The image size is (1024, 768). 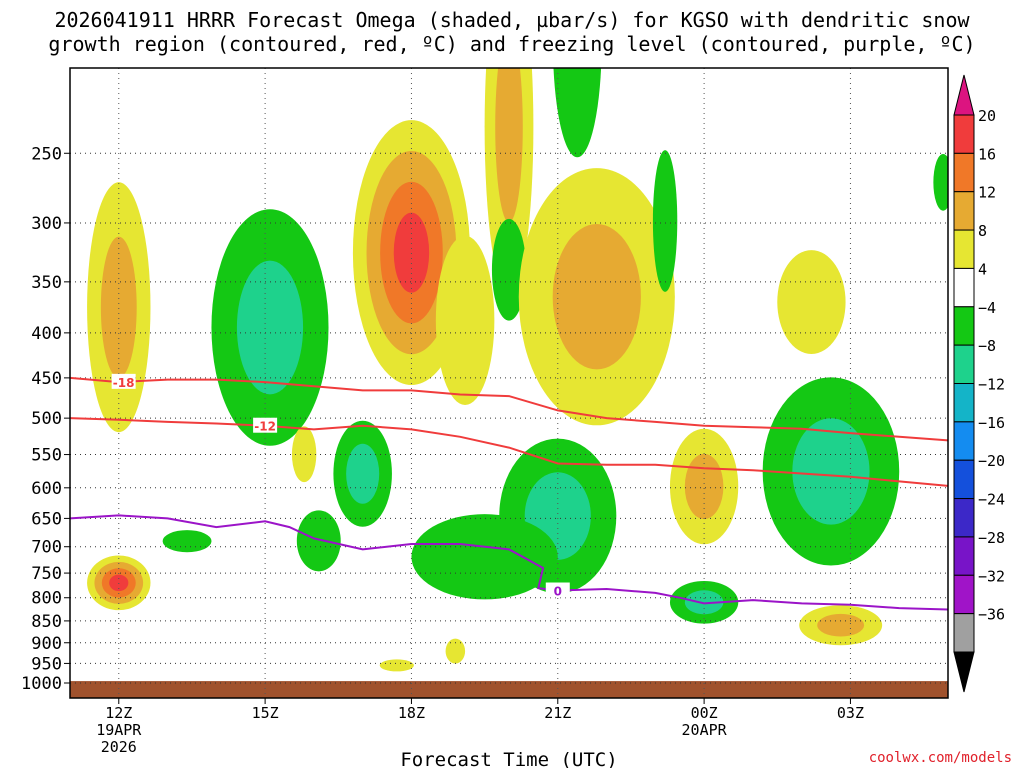 I want to click on y-tick-label-650: 650, so click(x=46, y=519).